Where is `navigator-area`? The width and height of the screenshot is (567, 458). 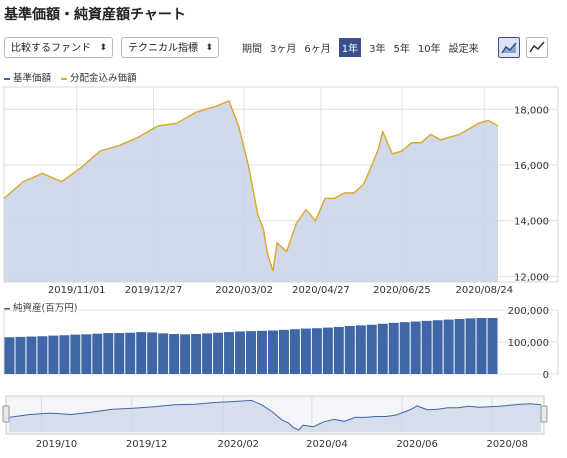 navigator-area is located at coordinates (275, 416).